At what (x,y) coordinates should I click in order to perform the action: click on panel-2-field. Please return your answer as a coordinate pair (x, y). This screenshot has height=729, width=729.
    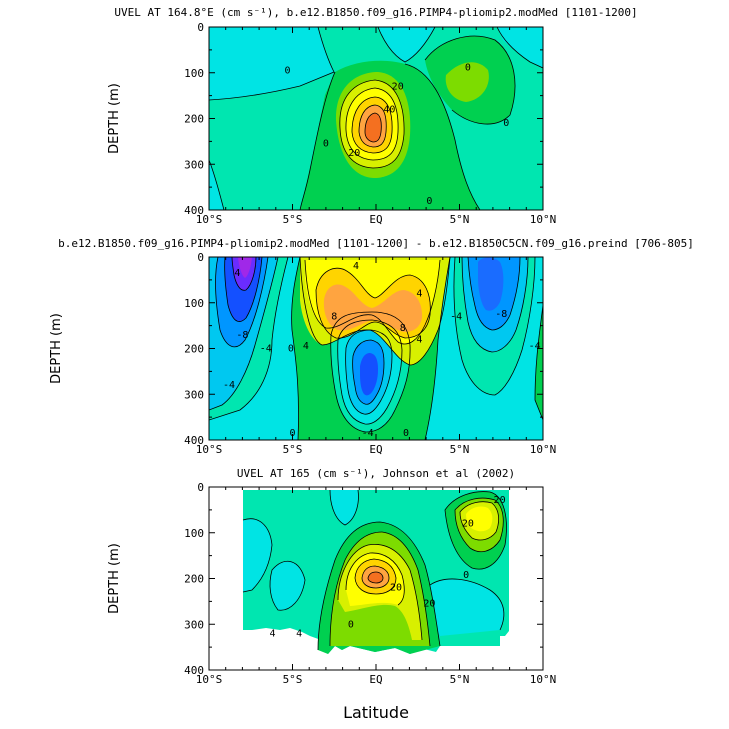
    Looking at the image, I should click on (376, 348).